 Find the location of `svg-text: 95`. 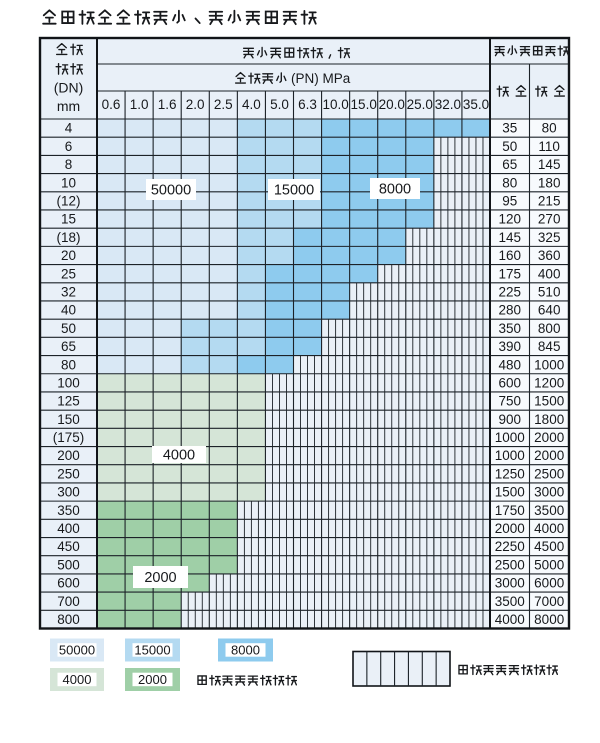

svg-text: 95 is located at coordinates (509, 201).